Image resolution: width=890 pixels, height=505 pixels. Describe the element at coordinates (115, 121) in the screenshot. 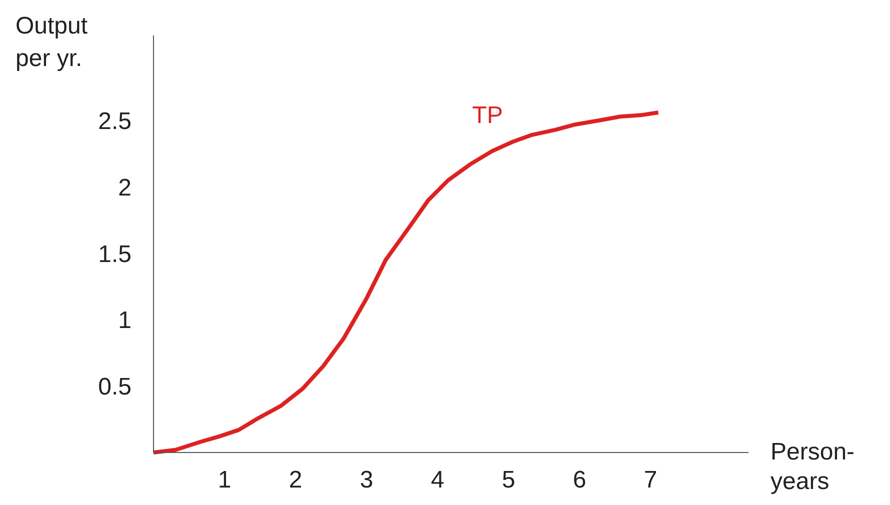

I see `y-tick-label: 2.5` at that location.